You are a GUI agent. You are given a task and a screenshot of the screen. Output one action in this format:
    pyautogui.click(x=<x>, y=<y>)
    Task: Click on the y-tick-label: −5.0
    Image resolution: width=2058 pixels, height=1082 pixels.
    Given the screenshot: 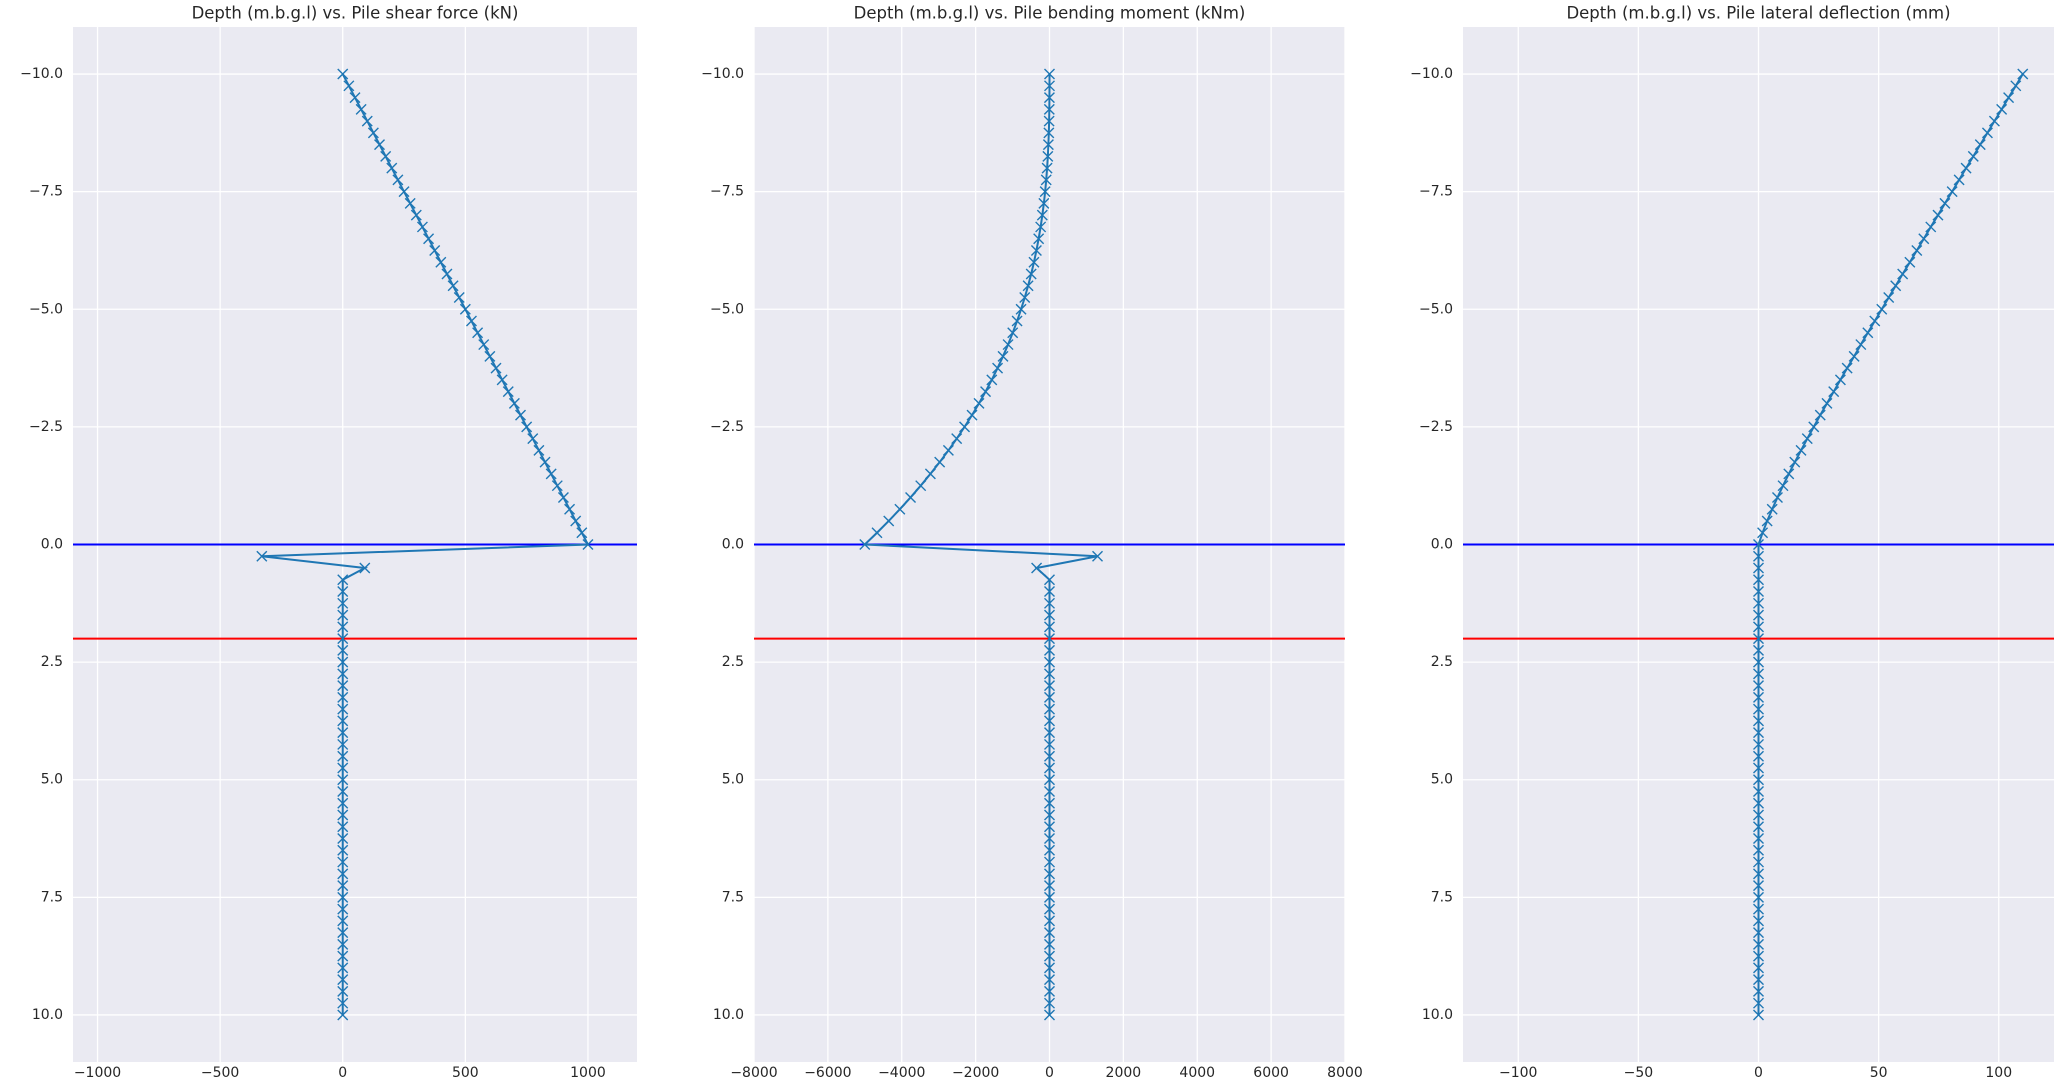 What is the action you would take?
    pyautogui.click(x=46, y=309)
    